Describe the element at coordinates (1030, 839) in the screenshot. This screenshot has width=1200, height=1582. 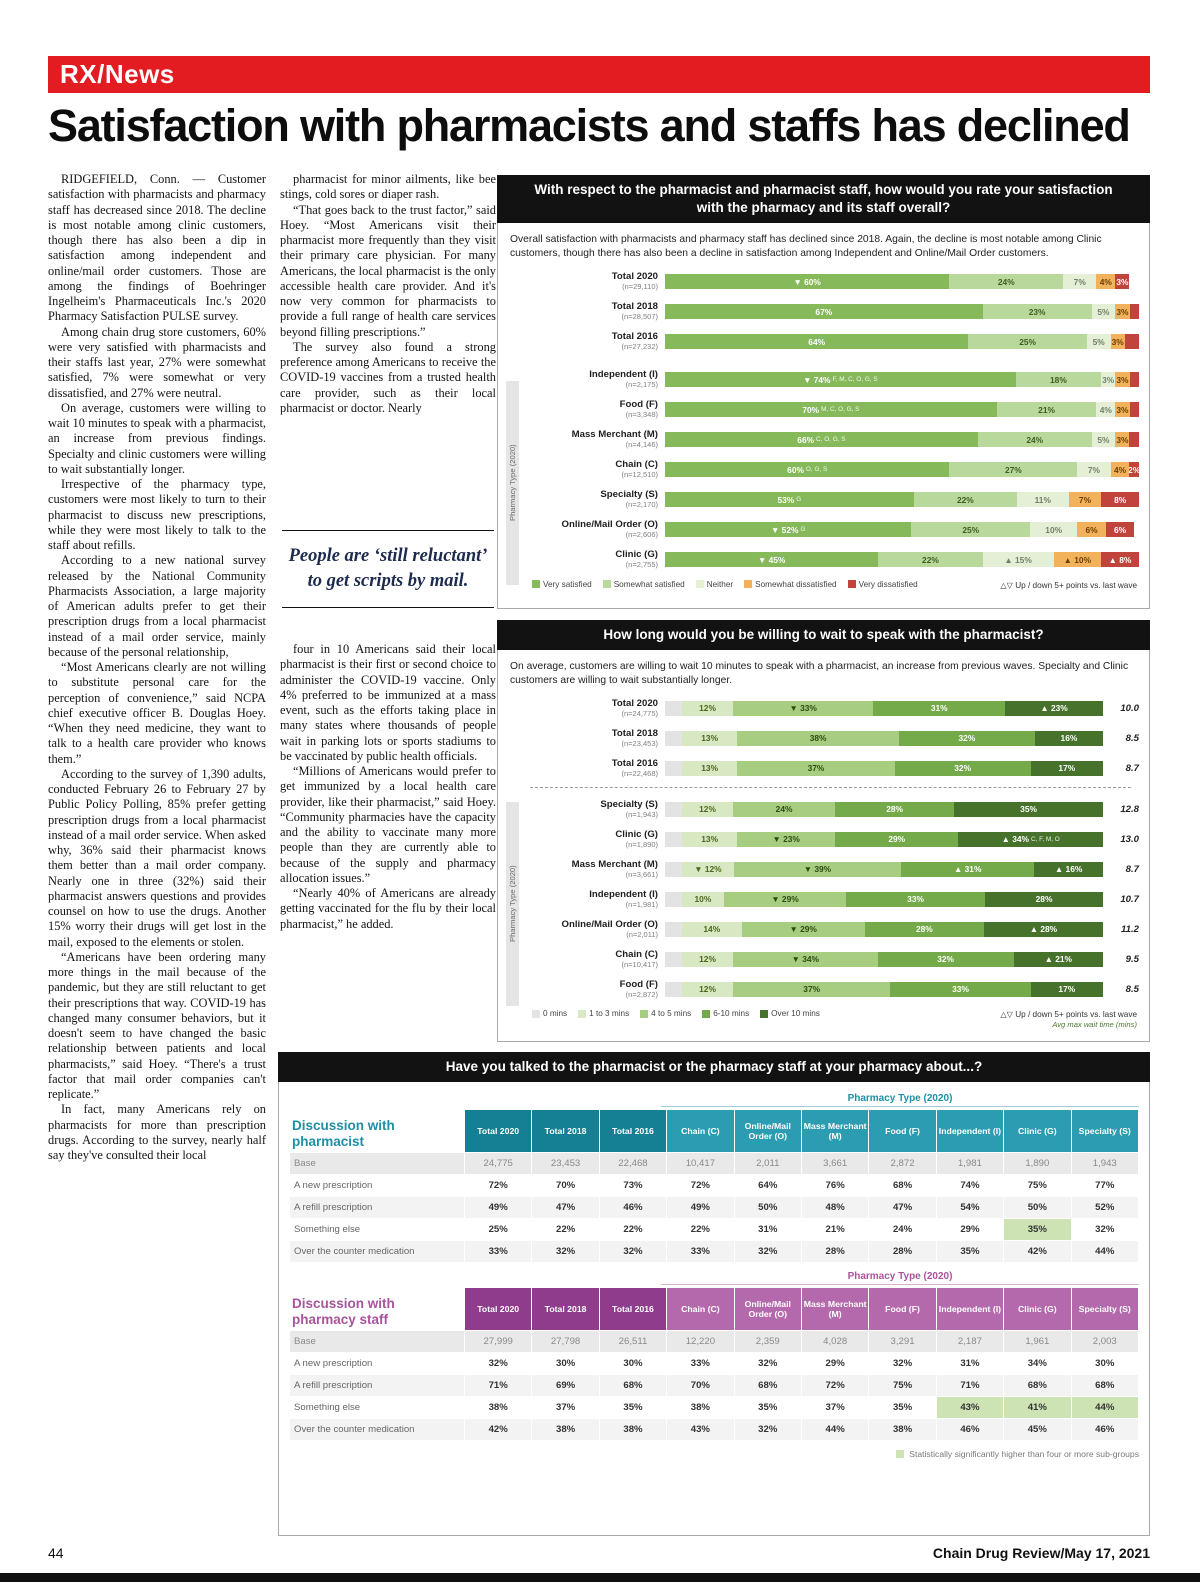
I see `bar-segment: ▲ 34% C, F, M, O` at that location.